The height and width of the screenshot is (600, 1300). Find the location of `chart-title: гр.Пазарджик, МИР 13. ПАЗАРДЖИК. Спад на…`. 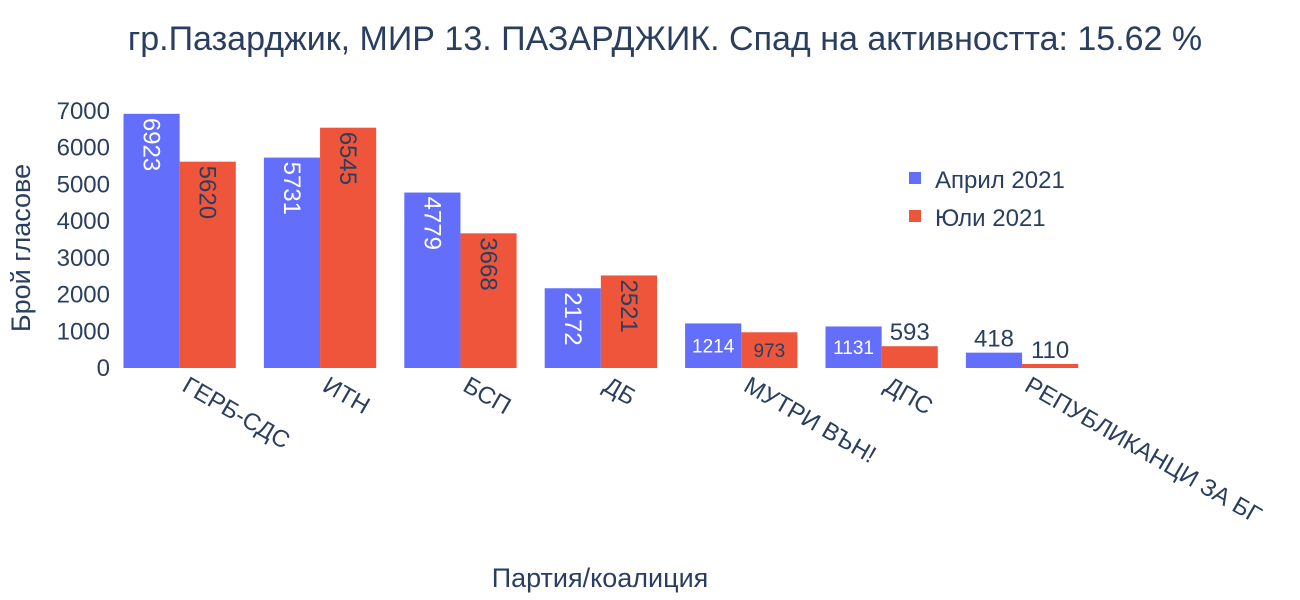

chart-title: гр.Пазарджик, МИР 13. ПАЗАРДЖИК. Спад на… is located at coordinates (665, 39).